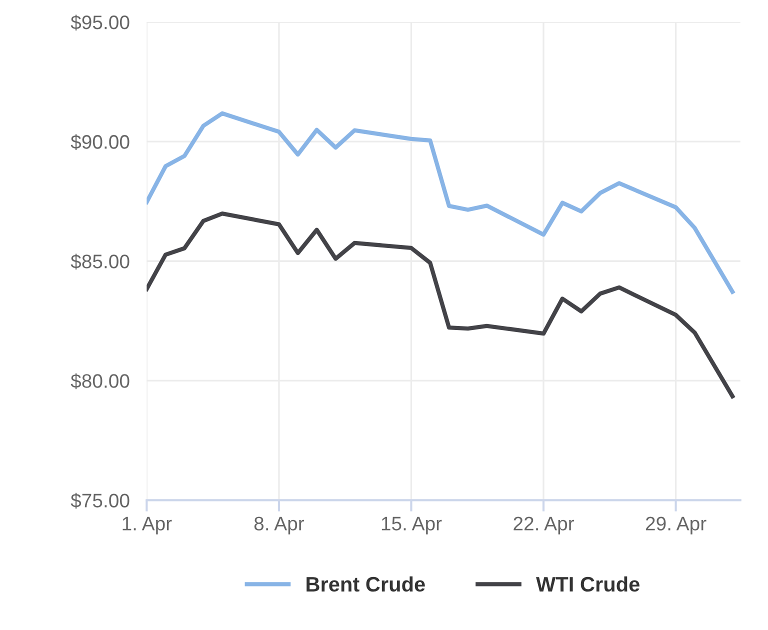 The width and height of the screenshot is (768, 630). I want to click on legend-label: Brent Crude, so click(365, 584).